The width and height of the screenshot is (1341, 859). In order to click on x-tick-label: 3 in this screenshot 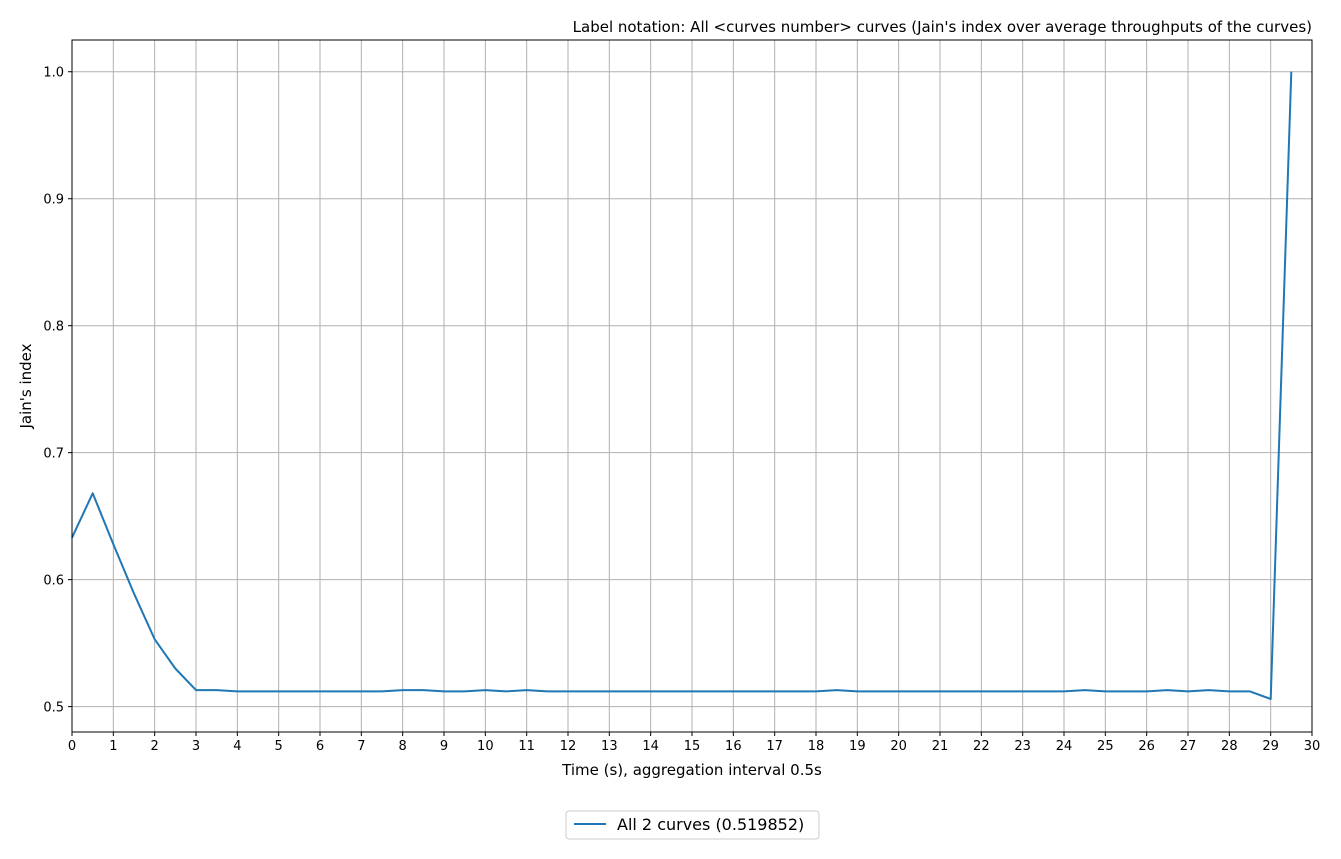, I will do `click(196, 746)`.